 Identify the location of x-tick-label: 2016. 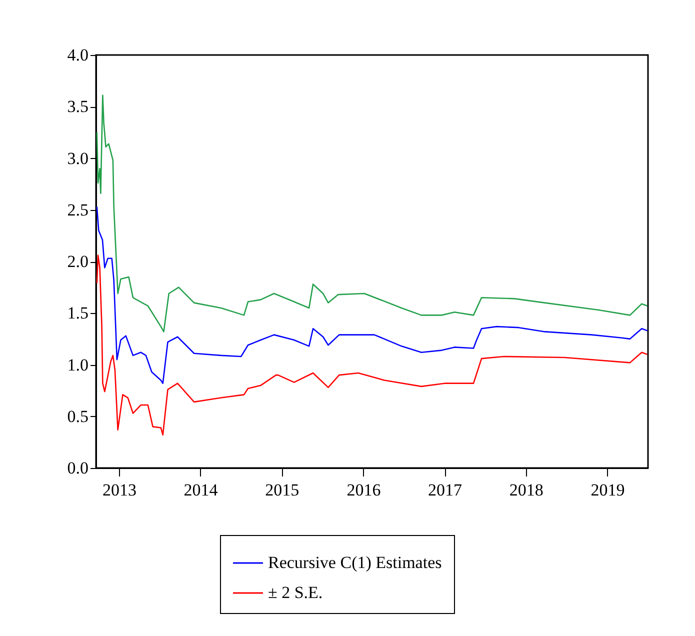
(363, 490).